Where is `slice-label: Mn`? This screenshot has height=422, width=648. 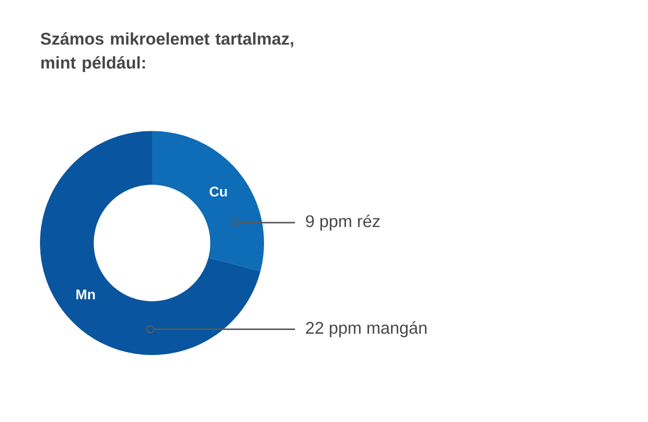
slice-label: Mn is located at coordinates (85, 295).